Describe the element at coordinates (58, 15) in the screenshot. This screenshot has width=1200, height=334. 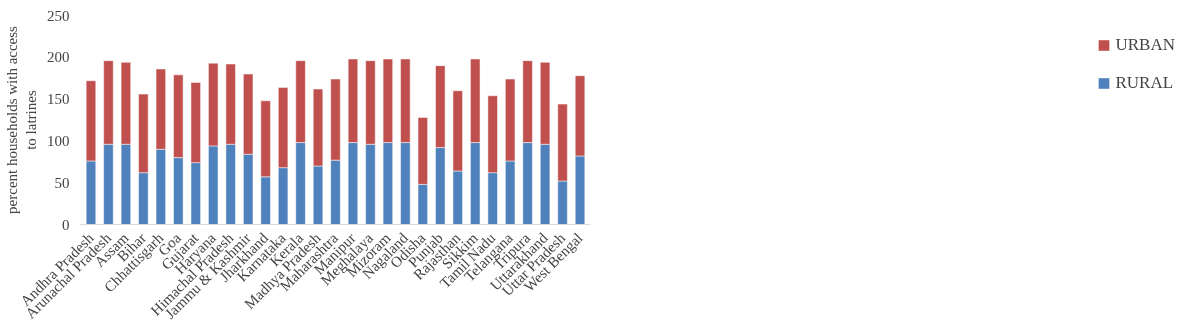
I see `y-tick-label: 250` at that location.